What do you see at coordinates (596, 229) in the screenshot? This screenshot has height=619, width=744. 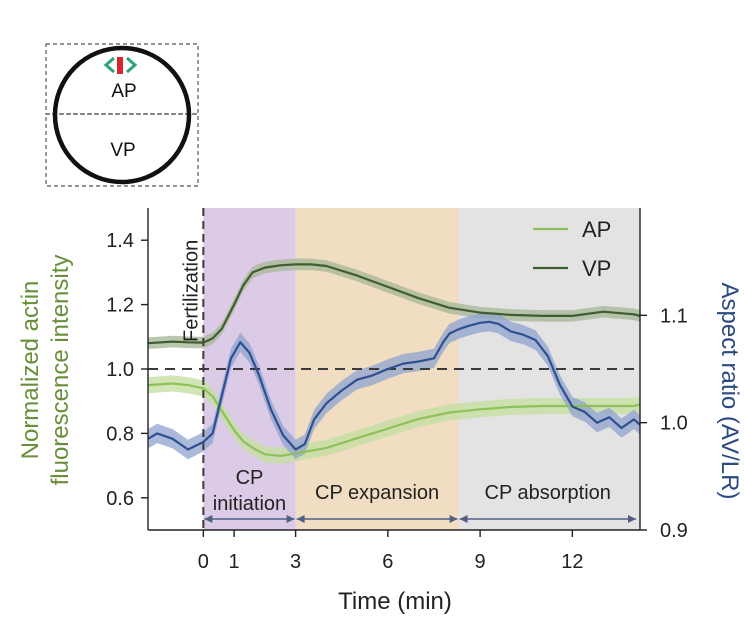 I see `svg-text: AP` at bounding box center [596, 229].